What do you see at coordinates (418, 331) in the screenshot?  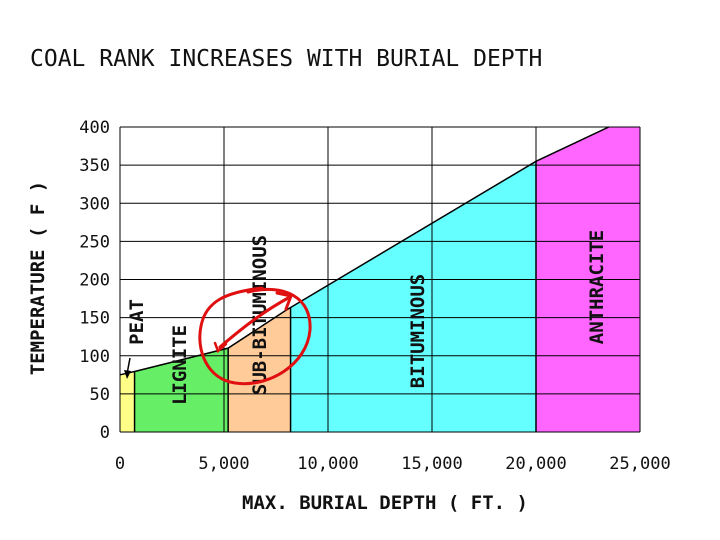 I see `zone-label-bituminous: BITUMINOUS` at bounding box center [418, 331].